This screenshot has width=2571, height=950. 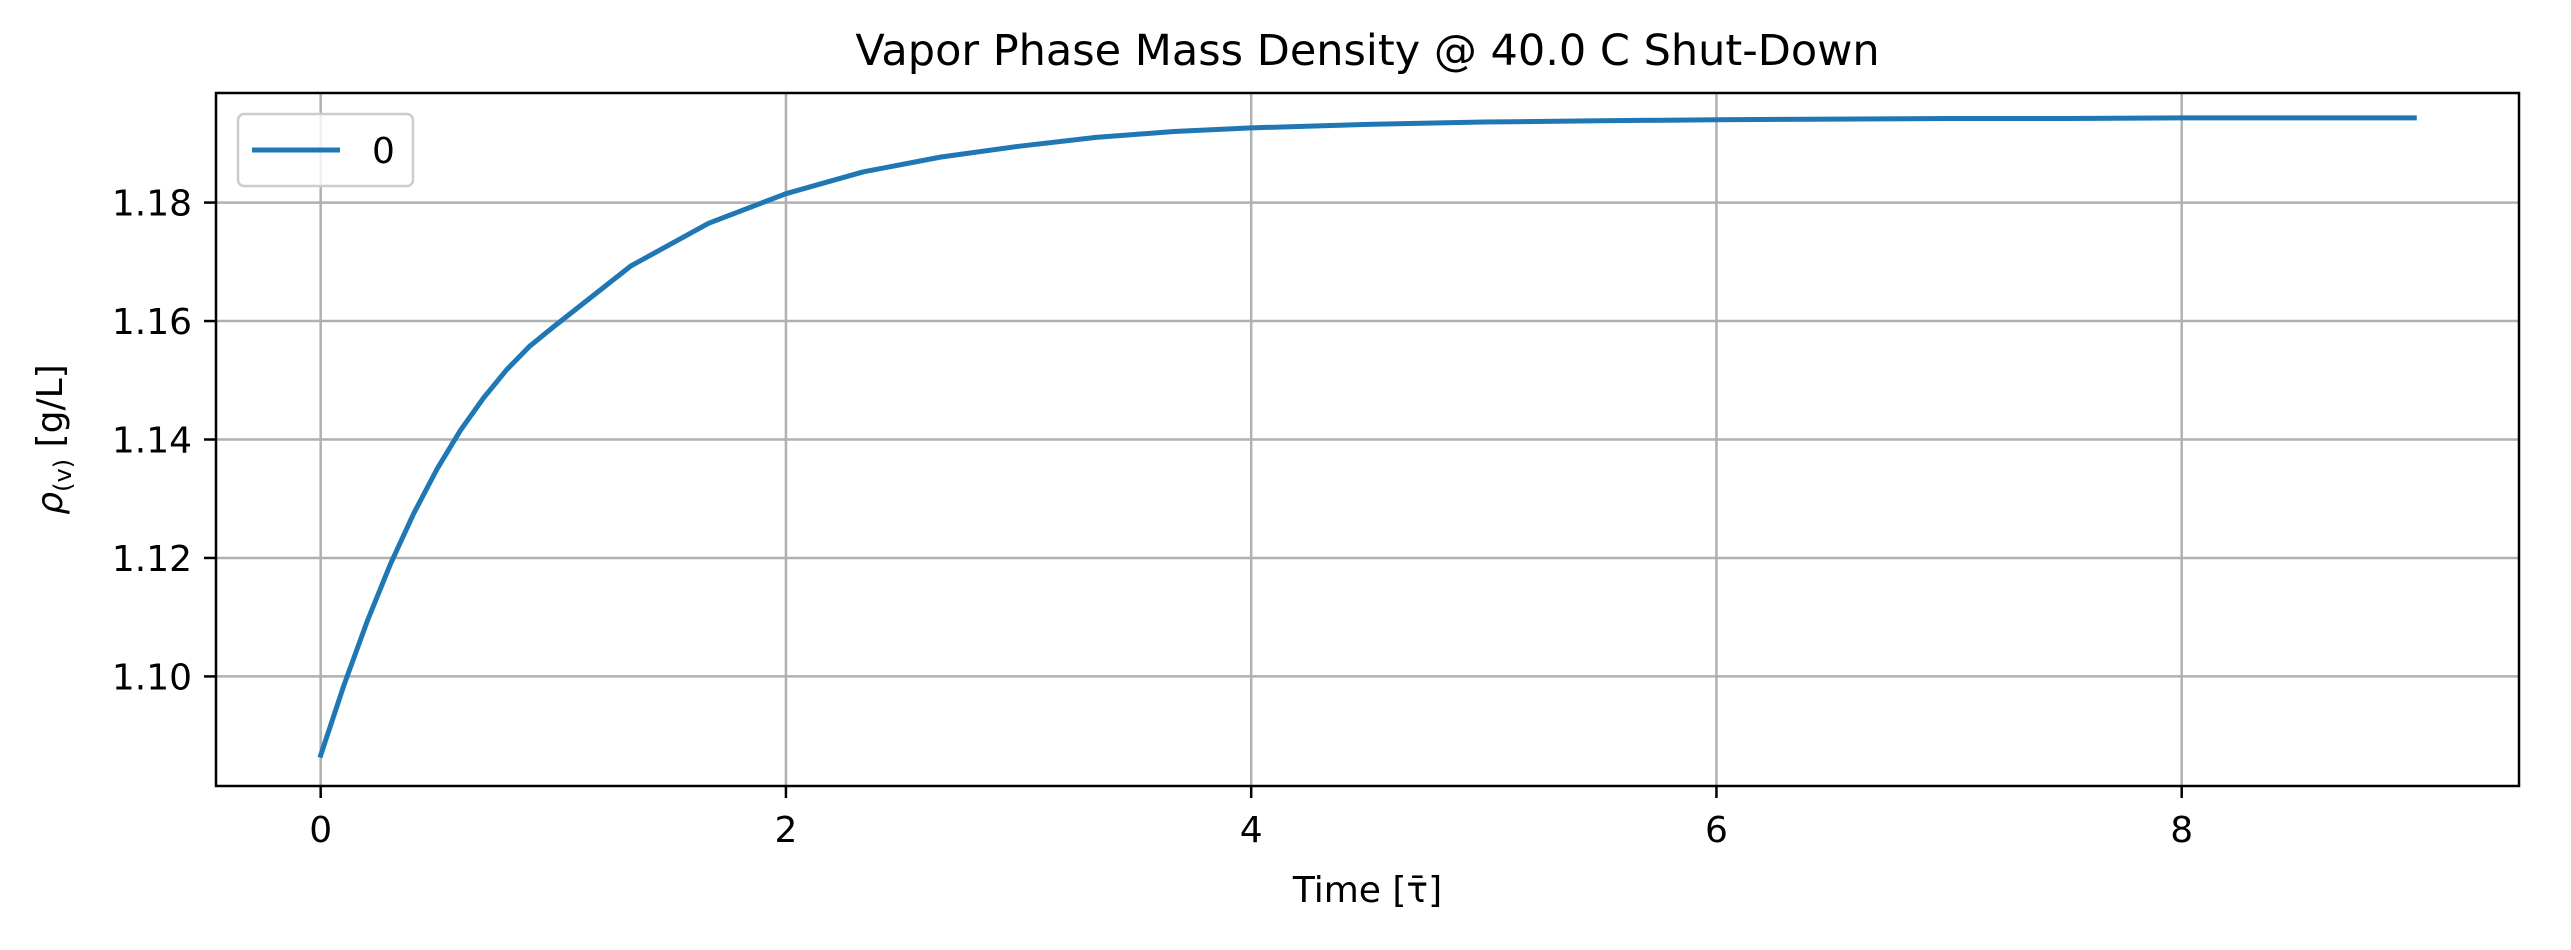 I want to click on y-tick-label: 1.18, so click(x=152, y=204).